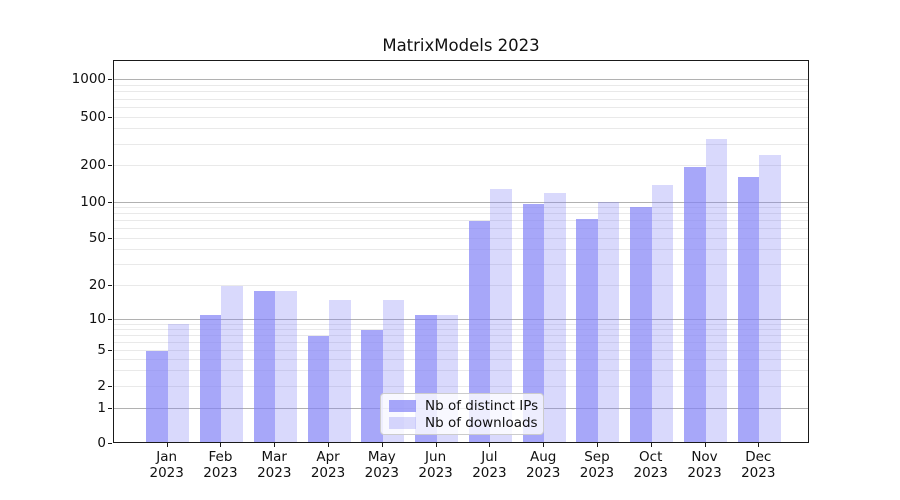 The image size is (900, 500). I want to click on y-tick-label: 10, so click(97, 319).